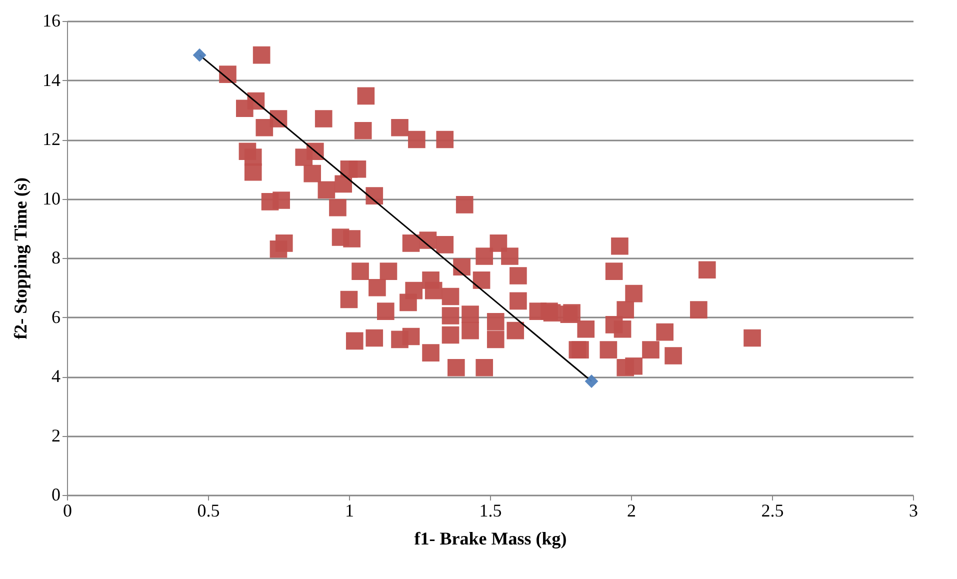 This screenshot has width=957, height=579. What do you see at coordinates (913, 510) in the screenshot?
I see `x-tick-label: 3` at bounding box center [913, 510].